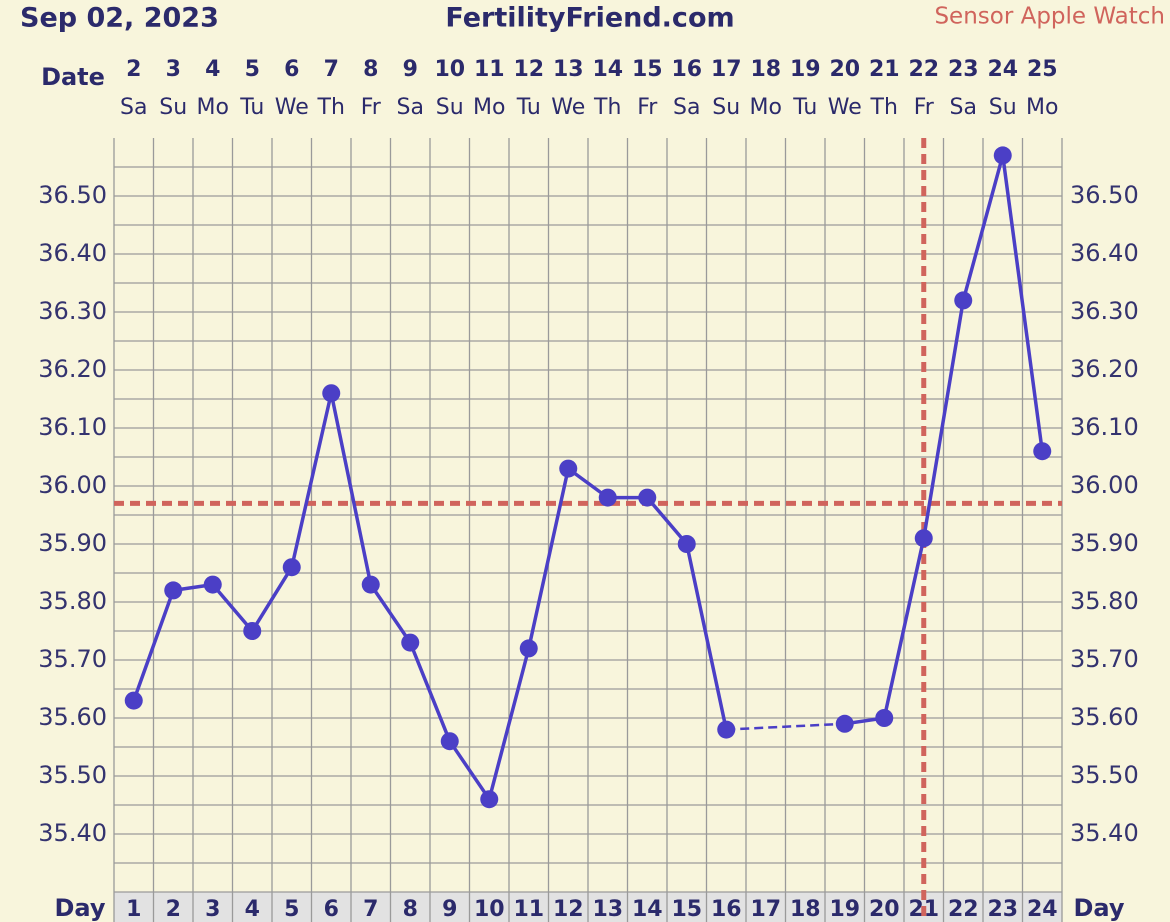 Image resolution: width=1170 pixels, height=922 pixels. Describe the element at coordinates (173, 909) in the screenshot. I see `day-label: 2` at that location.